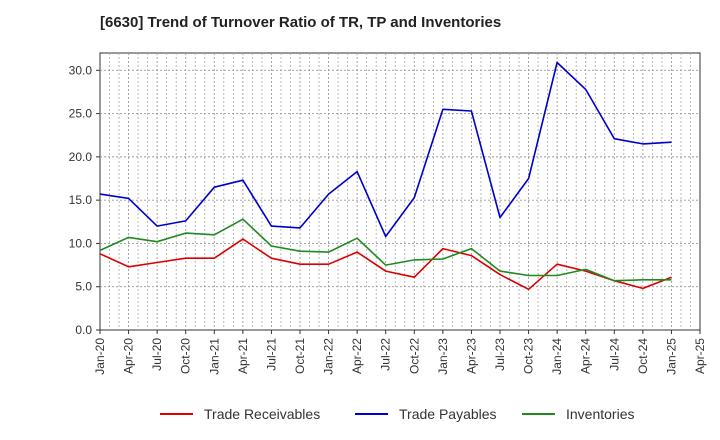  I want to click on x-tick-label: Jan-21, so click(214, 356).